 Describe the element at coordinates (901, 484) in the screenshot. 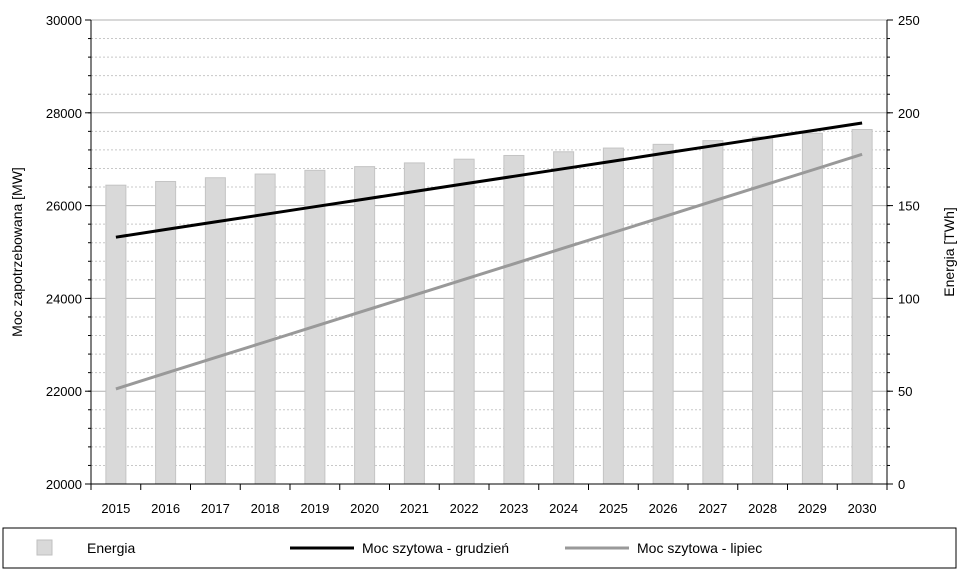

I see `y-right-tick-label: 0` at that location.